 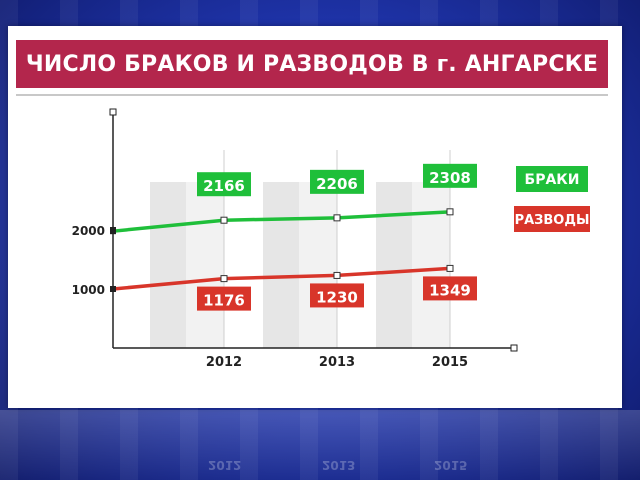 I want to click on y-tick-label: 2000, so click(x=88, y=231).